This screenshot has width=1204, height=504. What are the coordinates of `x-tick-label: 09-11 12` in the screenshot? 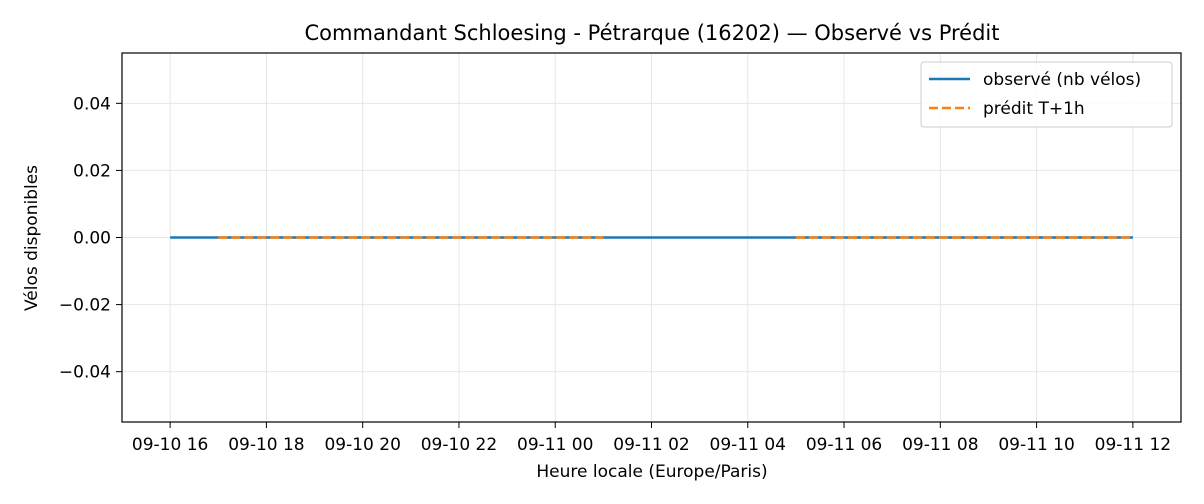 It's located at (1133, 445).